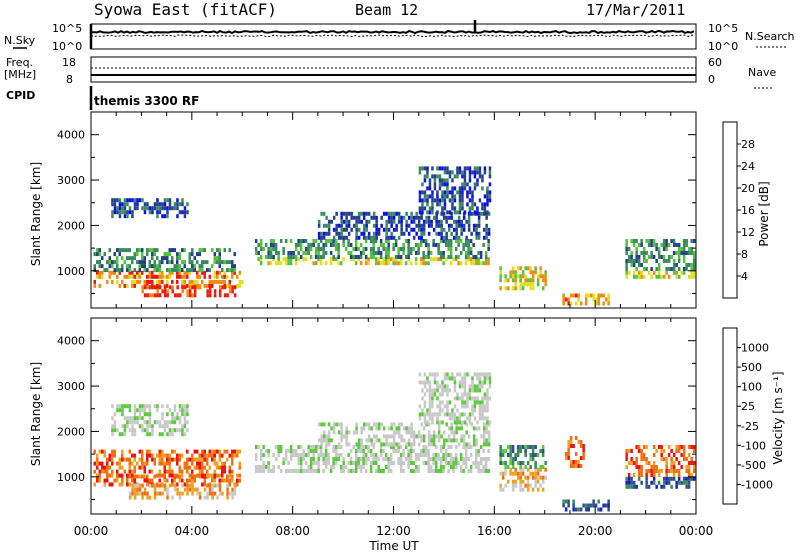 The width and height of the screenshot is (800, 554). What do you see at coordinates (36, 414) in the screenshot?
I see `velocity-ylabel: Slant Range [km]` at bounding box center [36, 414].